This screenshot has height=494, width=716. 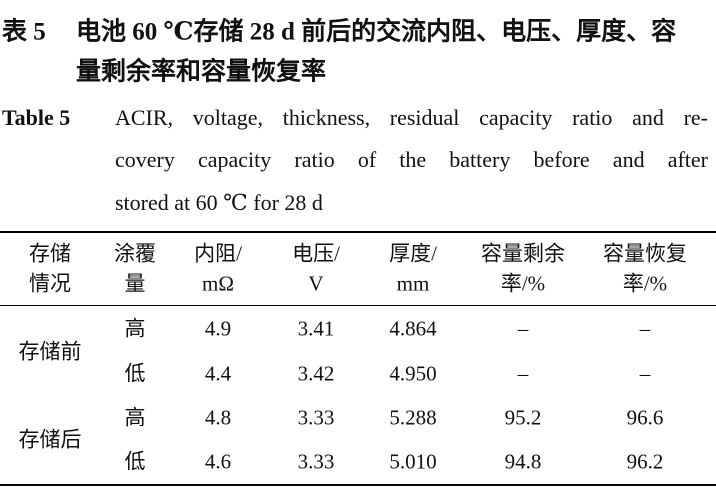 I want to click on header-cell: 涂覆, so click(x=135, y=253).